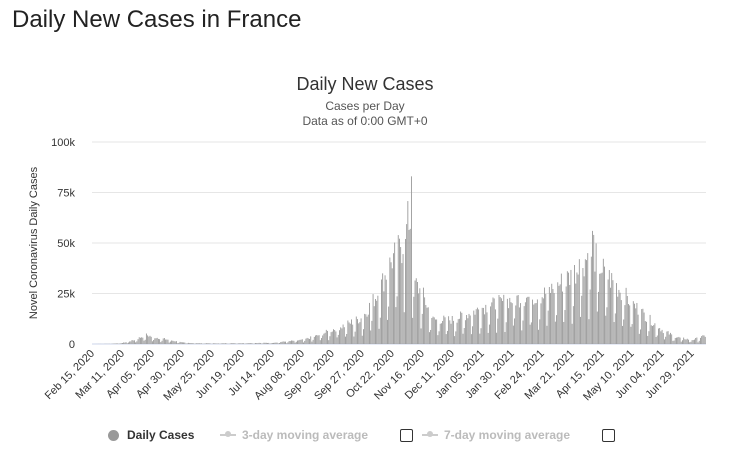 The height and width of the screenshot is (466, 730). Describe the element at coordinates (406, 435) in the screenshot. I see `checkbox-3-day-average` at that location.